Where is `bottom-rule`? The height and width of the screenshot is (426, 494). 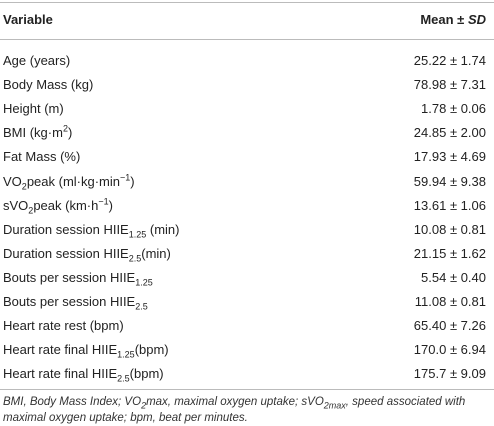
bottom-rule is located at coordinates (247, 389).